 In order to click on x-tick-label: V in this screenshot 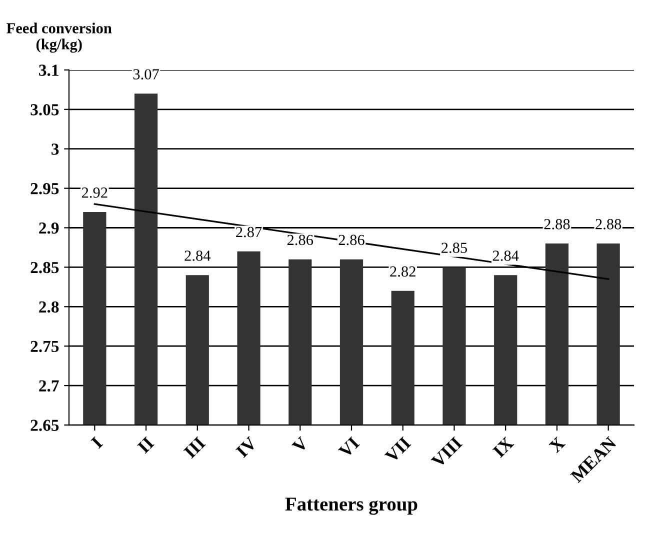, I will do `click(301, 445)`.